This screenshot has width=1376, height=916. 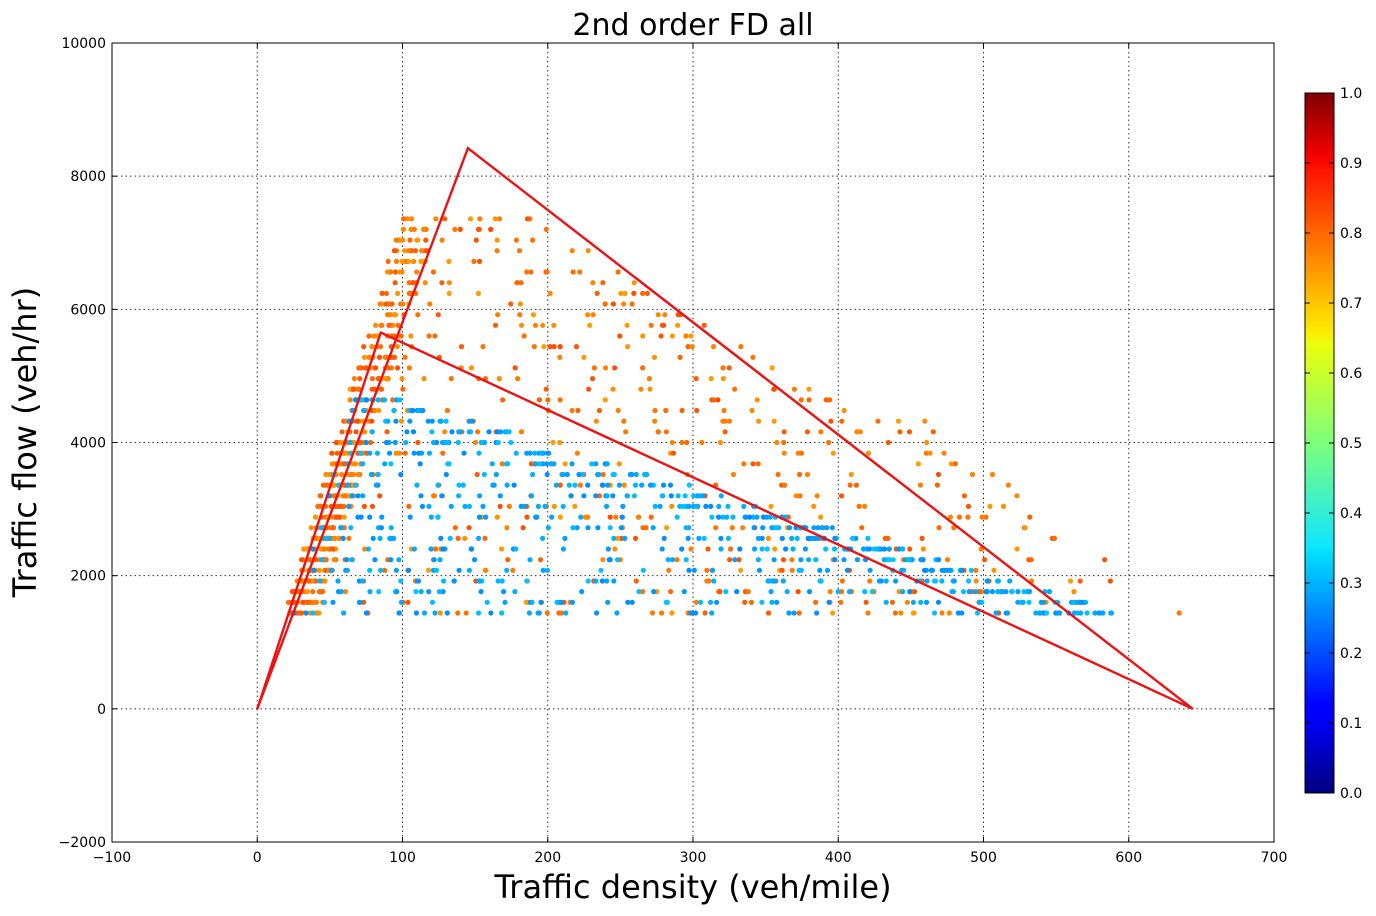 What do you see at coordinates (83, 44) in the screenshot?
I see `y-tick-label: 10000` at bounding box center [83, 44].